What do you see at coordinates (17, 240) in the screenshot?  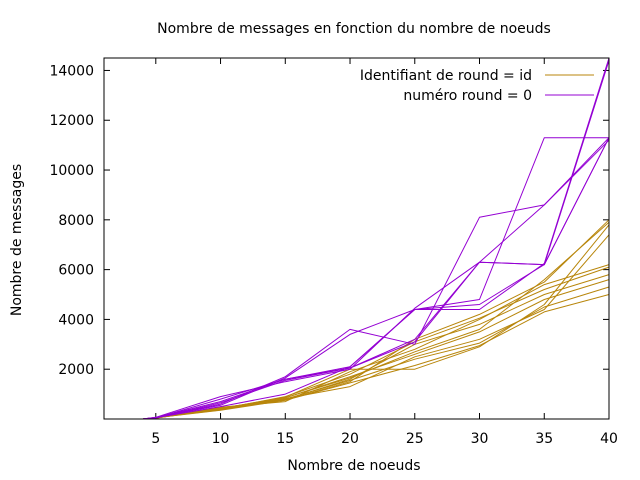 I see `y-axis-label: Nombre de messages` at bounding box center [17, 240].